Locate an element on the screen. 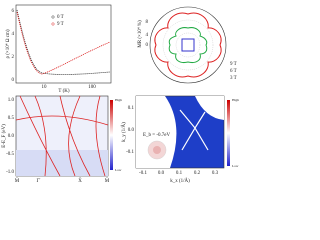 Image resolution: width=320 pixels, height=240 pixels. x-label: T (K) is located at coordinates (63, 91).